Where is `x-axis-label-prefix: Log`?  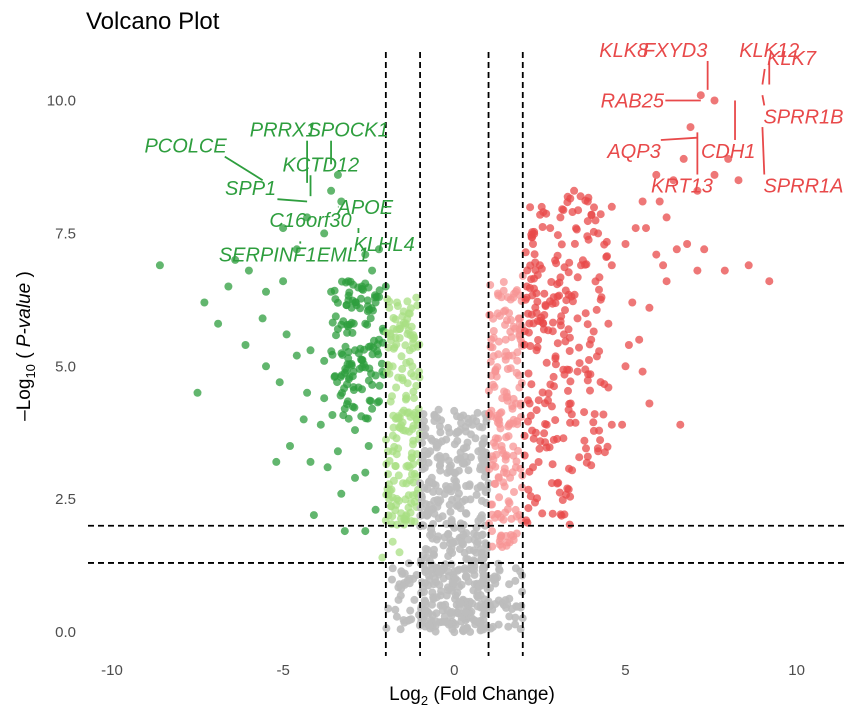 x-axis-label-prefix: Log is located at coordinates (405, 694).